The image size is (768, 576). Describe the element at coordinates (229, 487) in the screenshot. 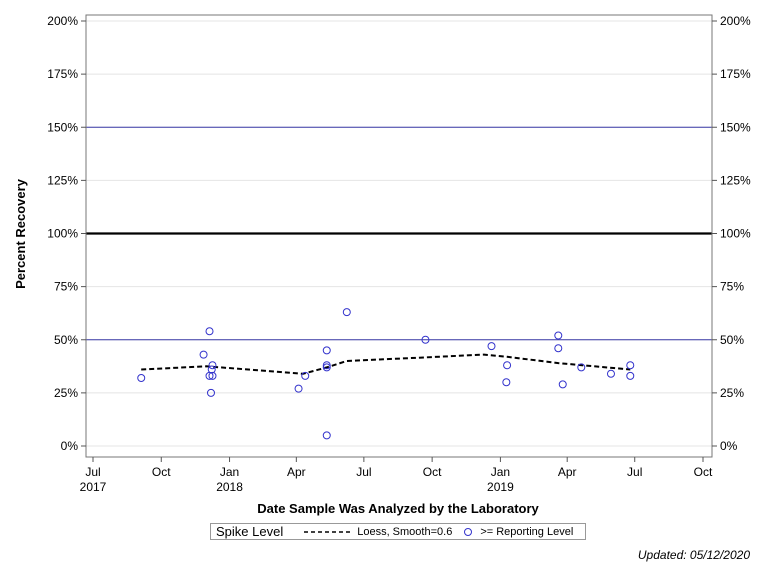

I see `x-tick-year-label: 2018` at that location.